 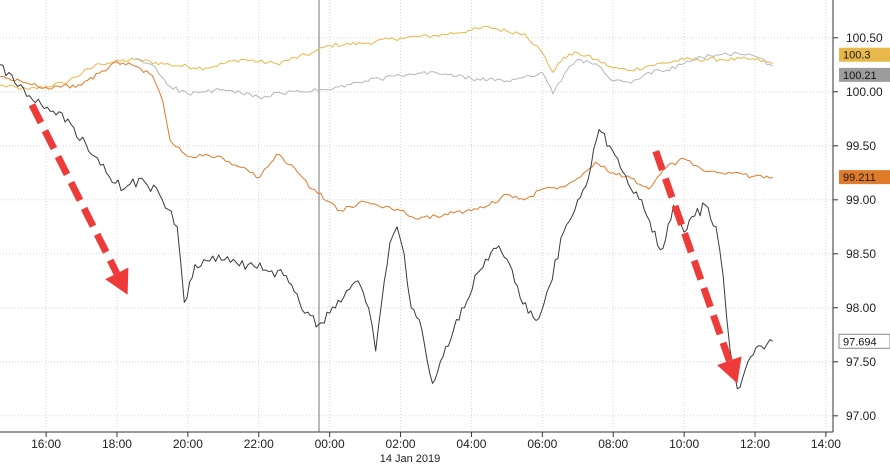 I want to click on y-tick-label: 97.50, so click(x=861, y=362).